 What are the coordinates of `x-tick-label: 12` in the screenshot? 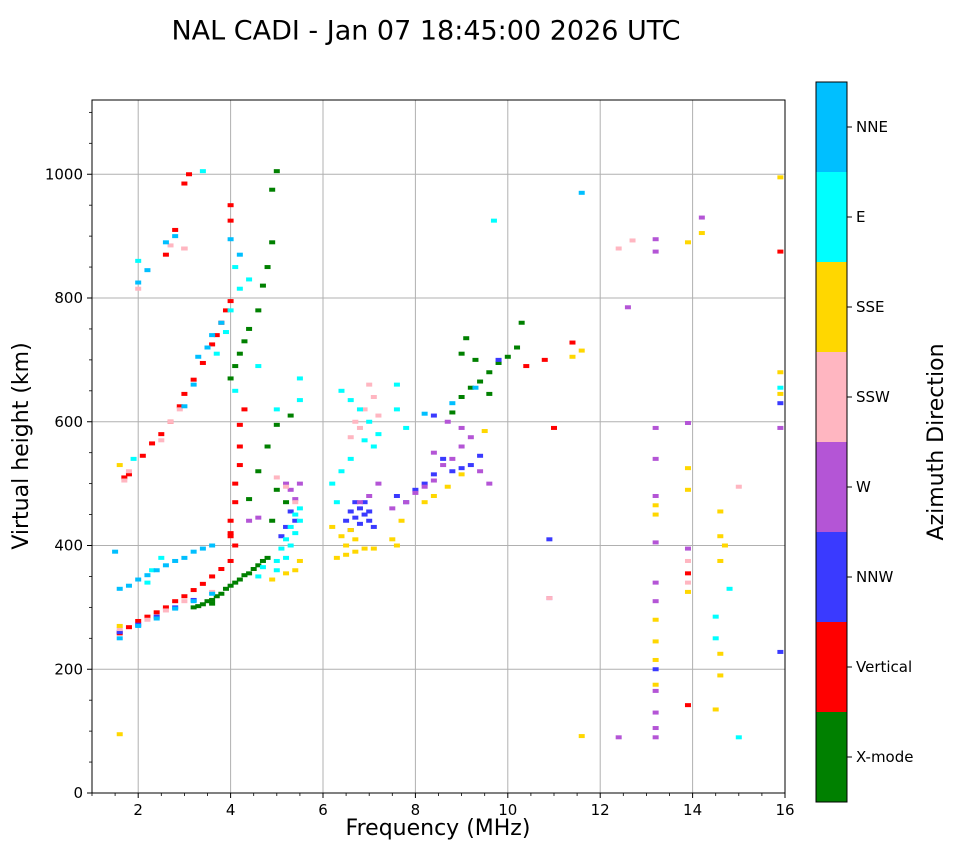 It's located at (600, 810).